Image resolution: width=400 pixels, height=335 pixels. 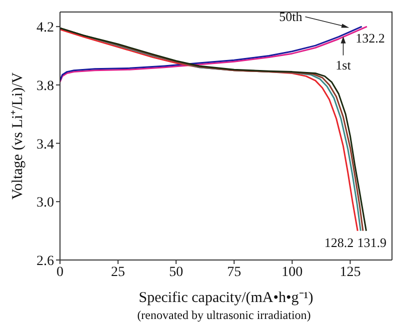 I want to click on annotation: 132.2, so click(x=370, y=38).